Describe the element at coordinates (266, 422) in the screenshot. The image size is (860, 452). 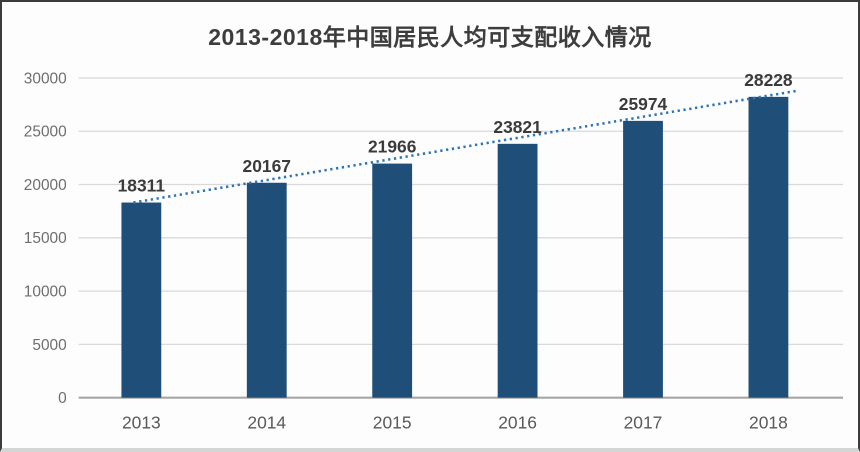
I see `x-tick-label: 2014` at that location.